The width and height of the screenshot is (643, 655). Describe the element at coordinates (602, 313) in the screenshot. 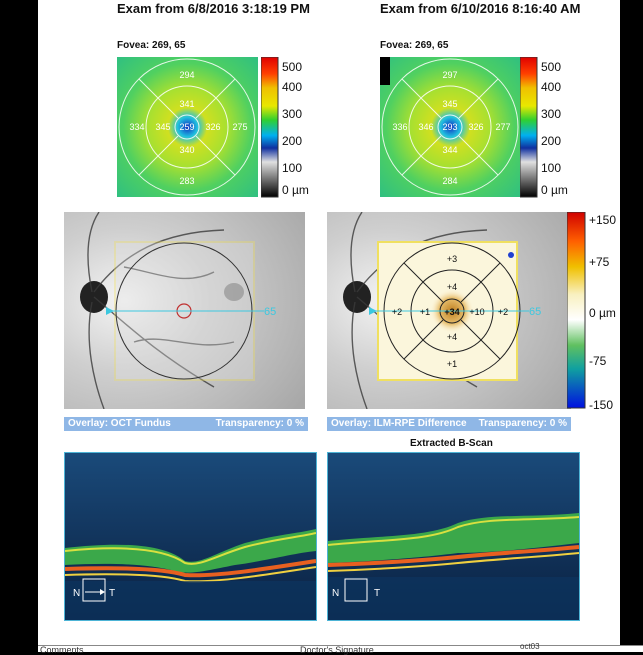

I see `diff-scale-zero: 0 µm` at that location.